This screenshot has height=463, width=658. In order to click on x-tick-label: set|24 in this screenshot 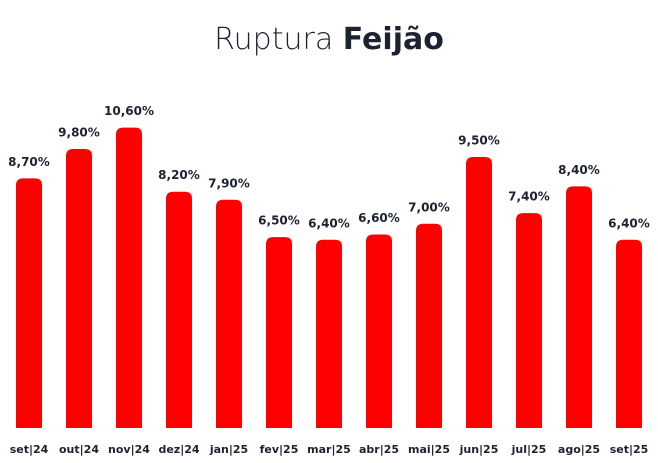, I will do `click(29, 449)`.